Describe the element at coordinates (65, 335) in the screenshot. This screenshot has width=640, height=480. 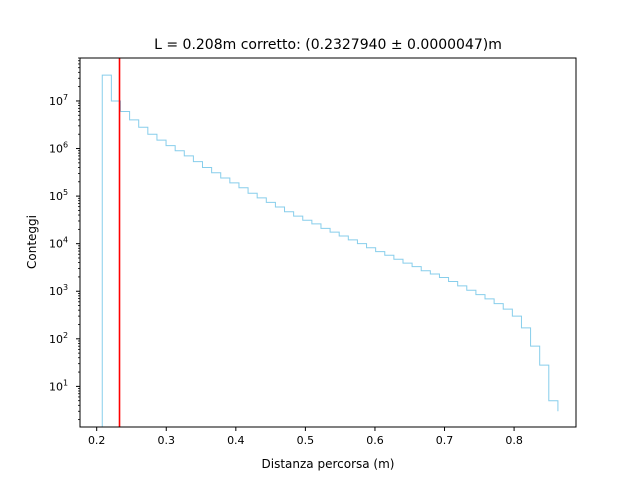
I see `y-tick-exponent: 2` at that location.